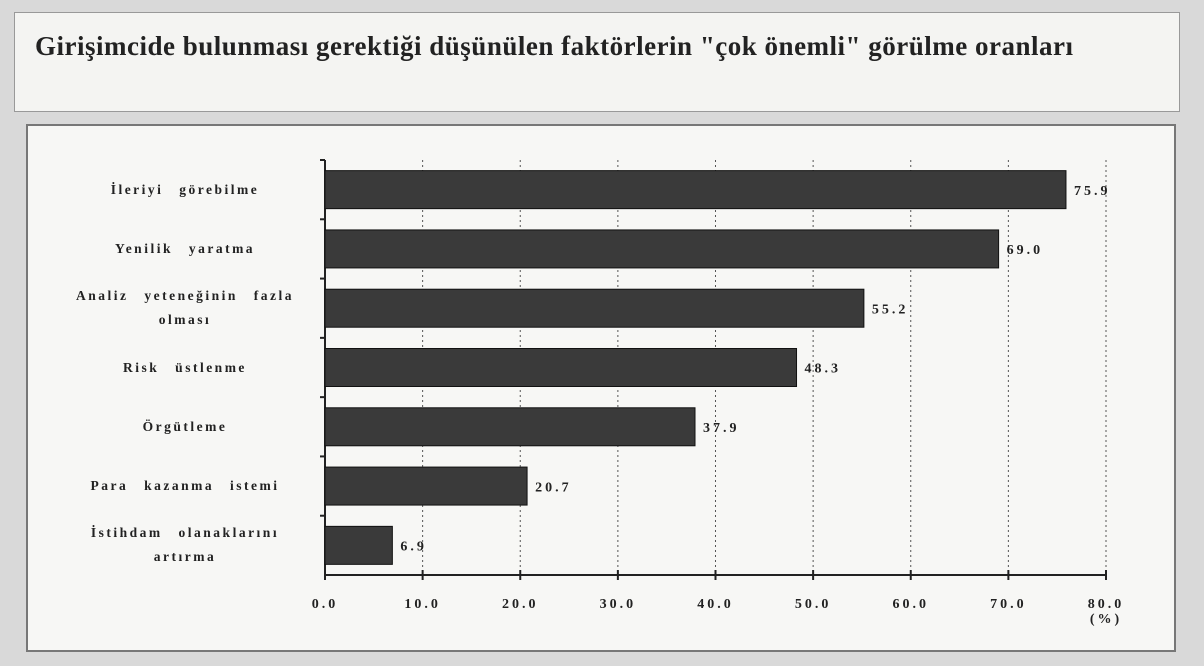 The height and width of the screenshot is (666, 1204). What do you see at coordinates (1106, 604) in the screenshot?
I see `x-tick-label: 80.0` at bounding box center [1106, 604].